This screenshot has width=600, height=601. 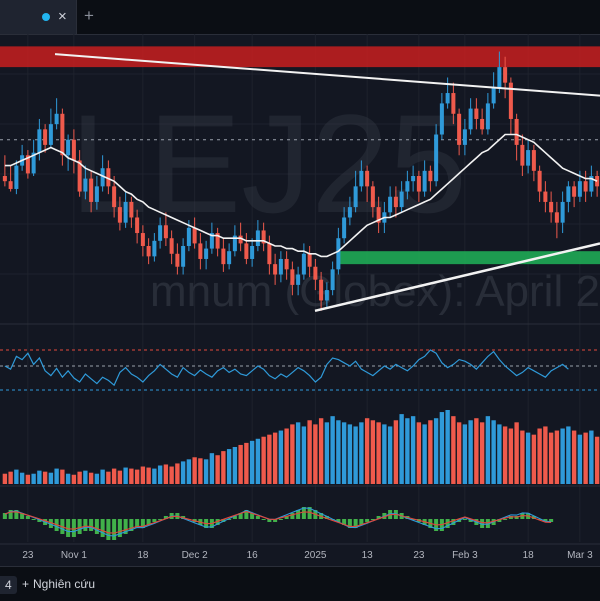 I want to click on interval-label: 4, so click(x=8, y=585).